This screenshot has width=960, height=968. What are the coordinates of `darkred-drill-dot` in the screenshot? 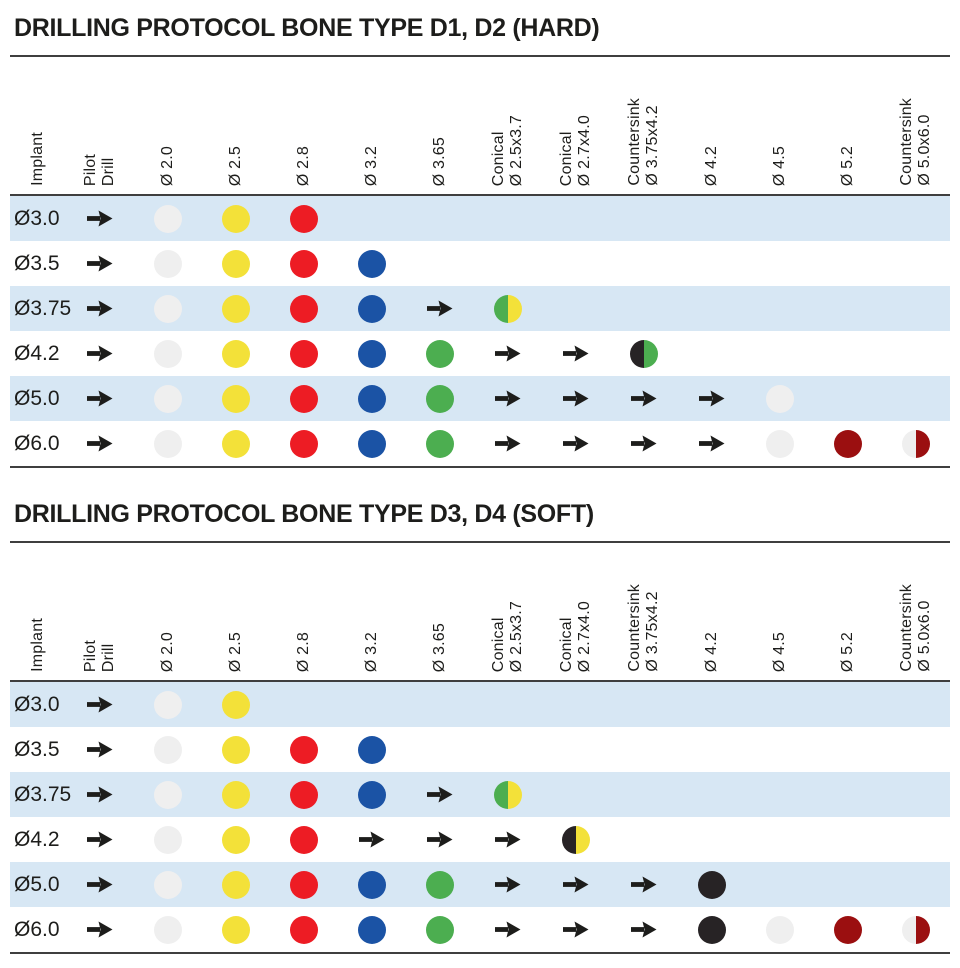 It's located at (848, 929).